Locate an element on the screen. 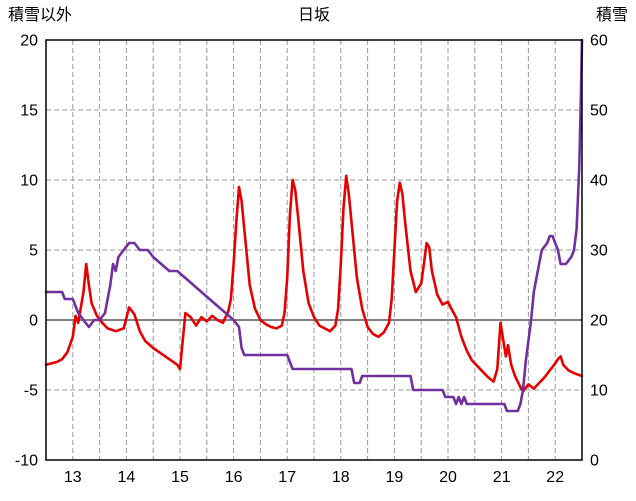 The image size is (636, 501). x-axis-tick-label: 13 is located at coordinates (73, 477).